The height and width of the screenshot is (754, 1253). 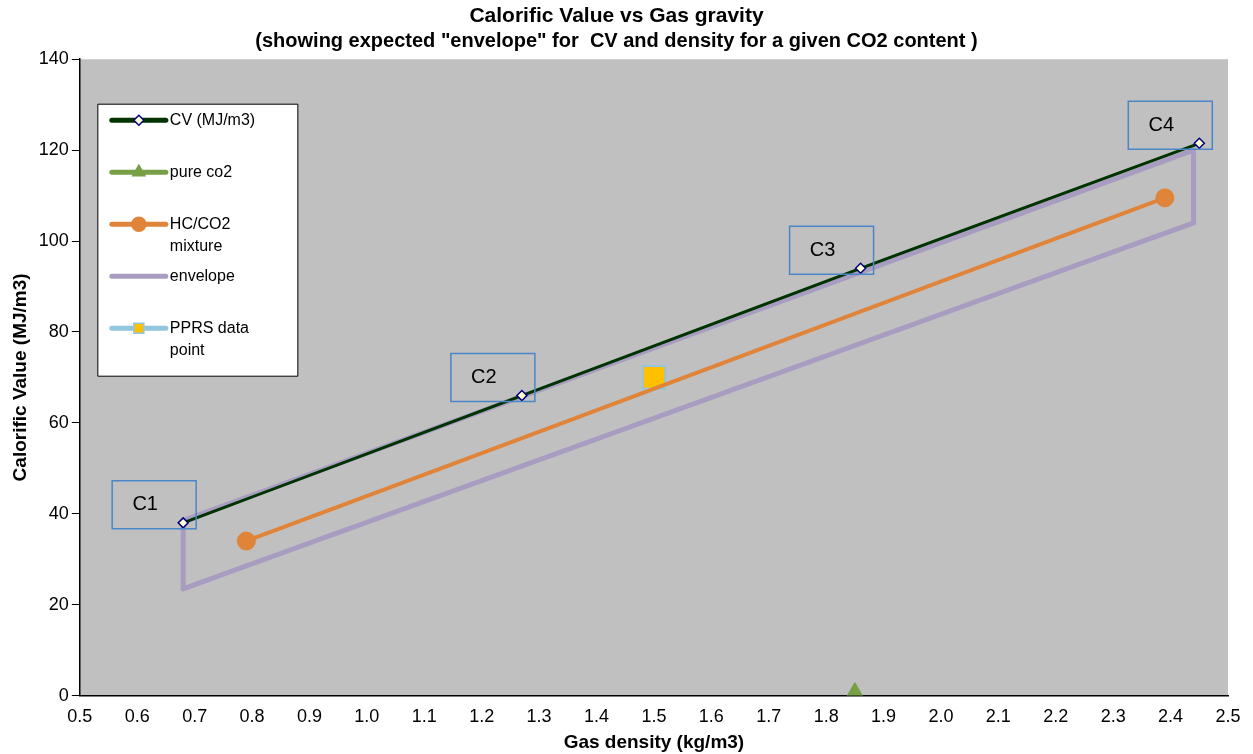 What do you see at coordinates (201, 171) in the screenshot?
I see `legend-label: pure co2` at bounding box center [201, 171].